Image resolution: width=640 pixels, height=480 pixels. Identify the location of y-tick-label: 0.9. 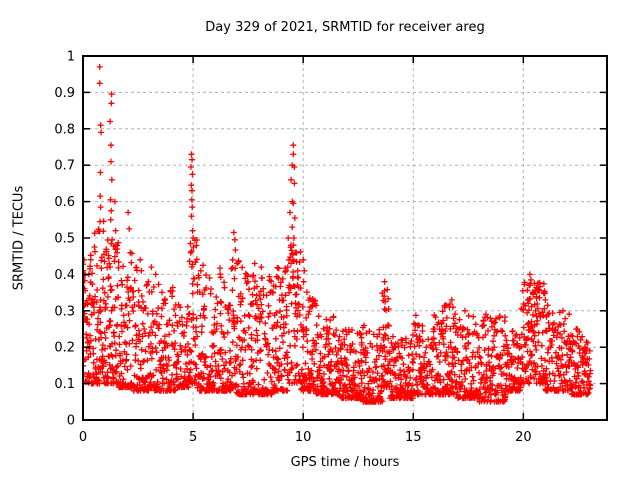
(64, 93).